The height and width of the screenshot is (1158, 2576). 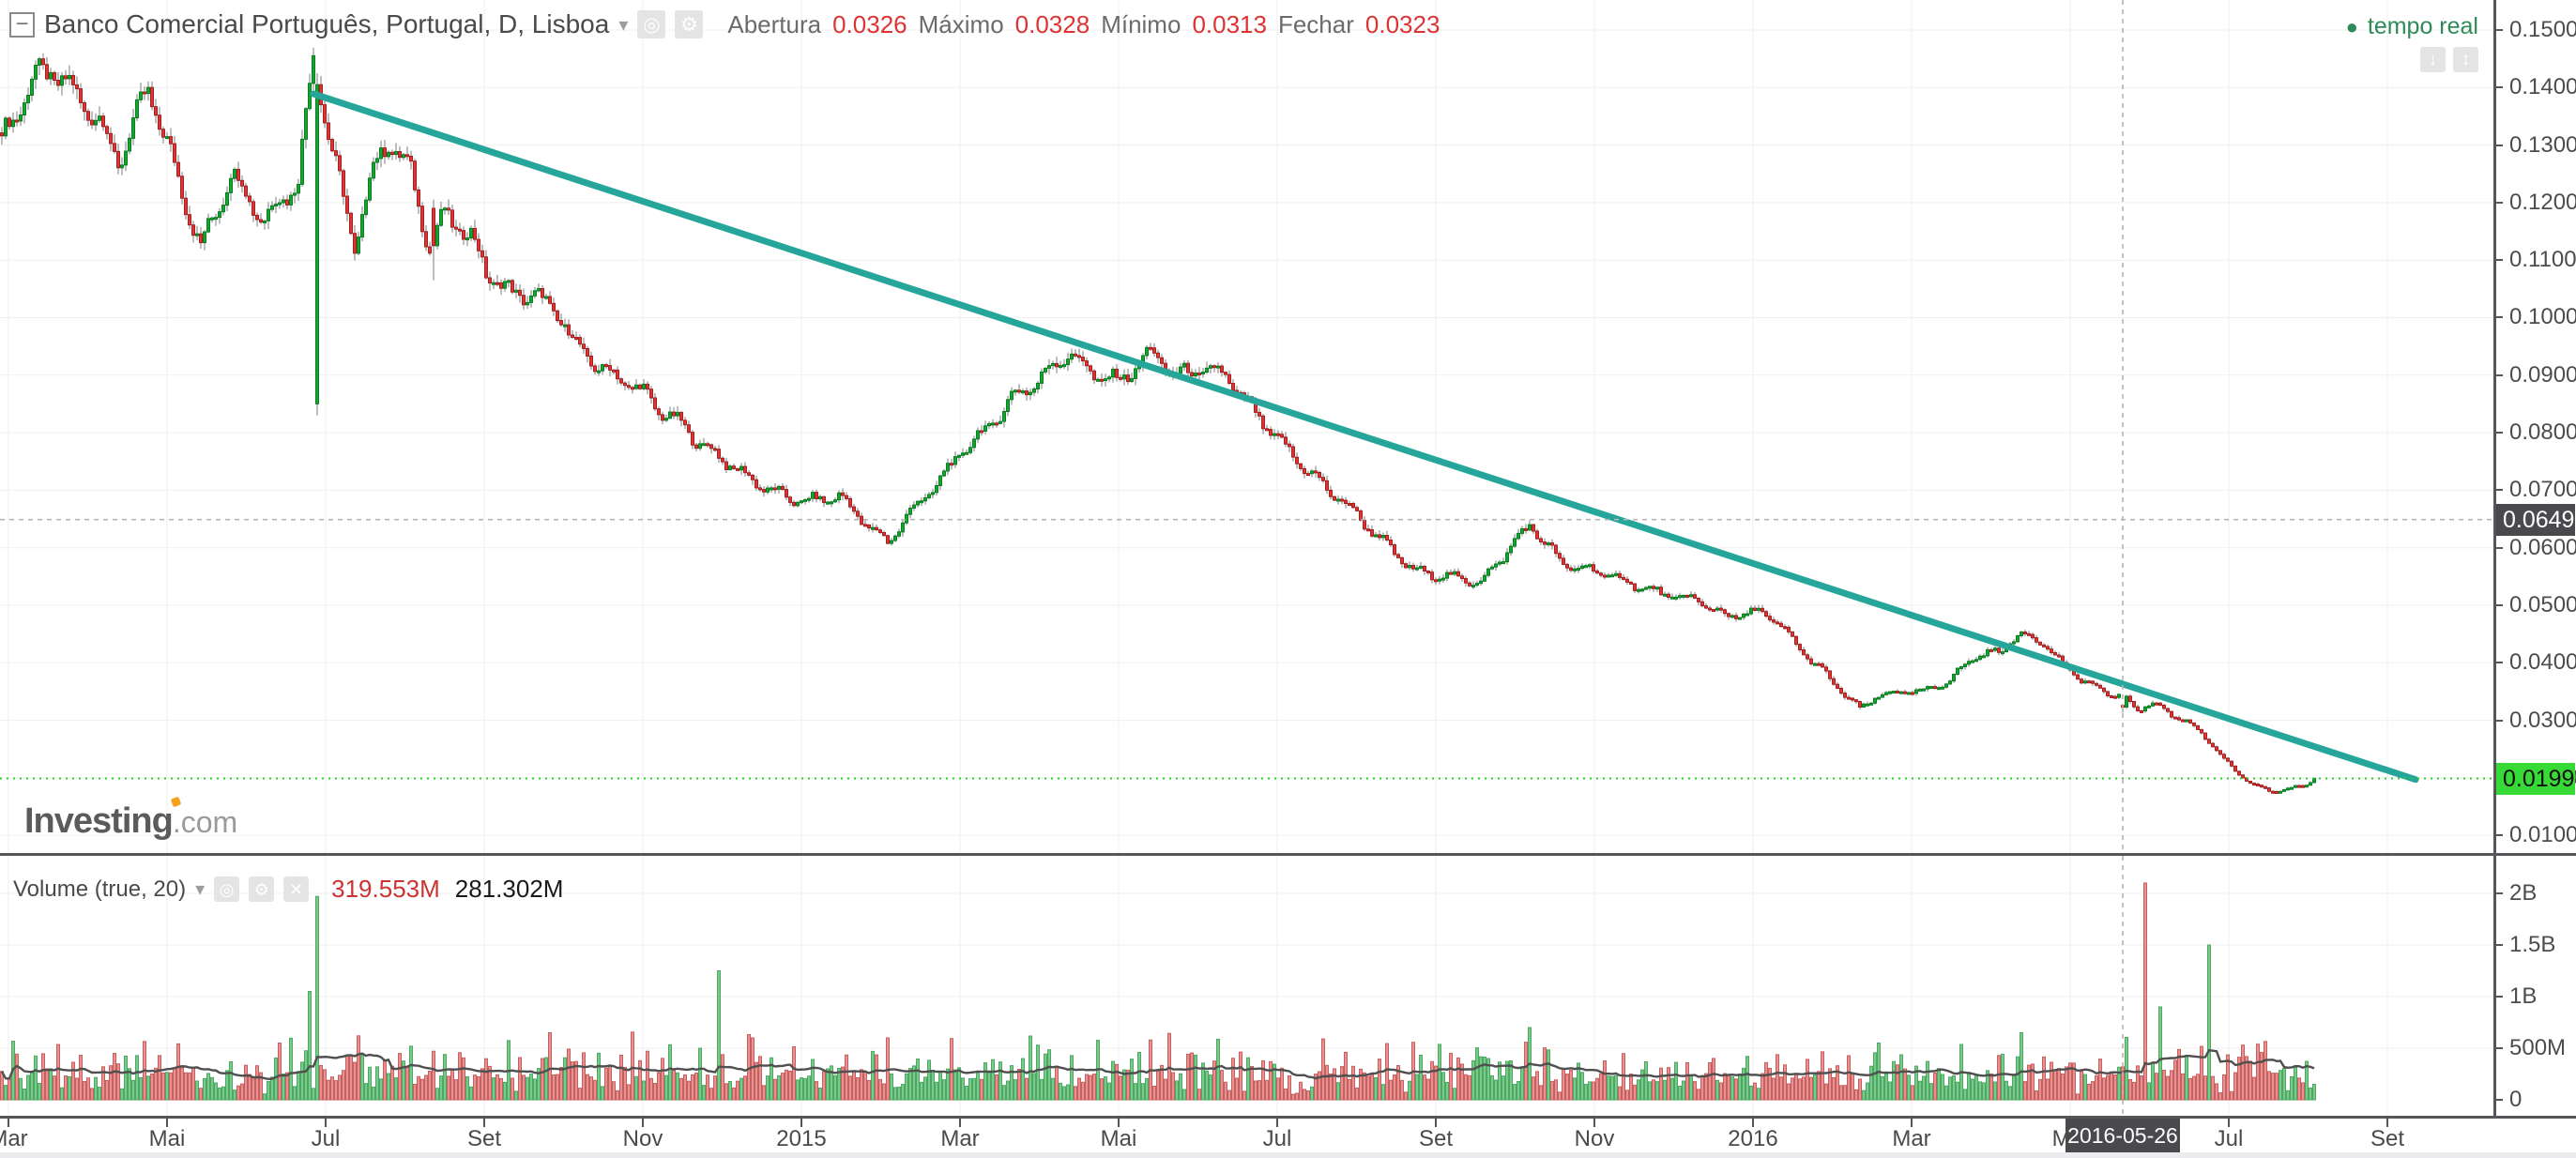 I want to click on crosshair-date-badge: 2016-05-26, so click(x=2122, y=1135).